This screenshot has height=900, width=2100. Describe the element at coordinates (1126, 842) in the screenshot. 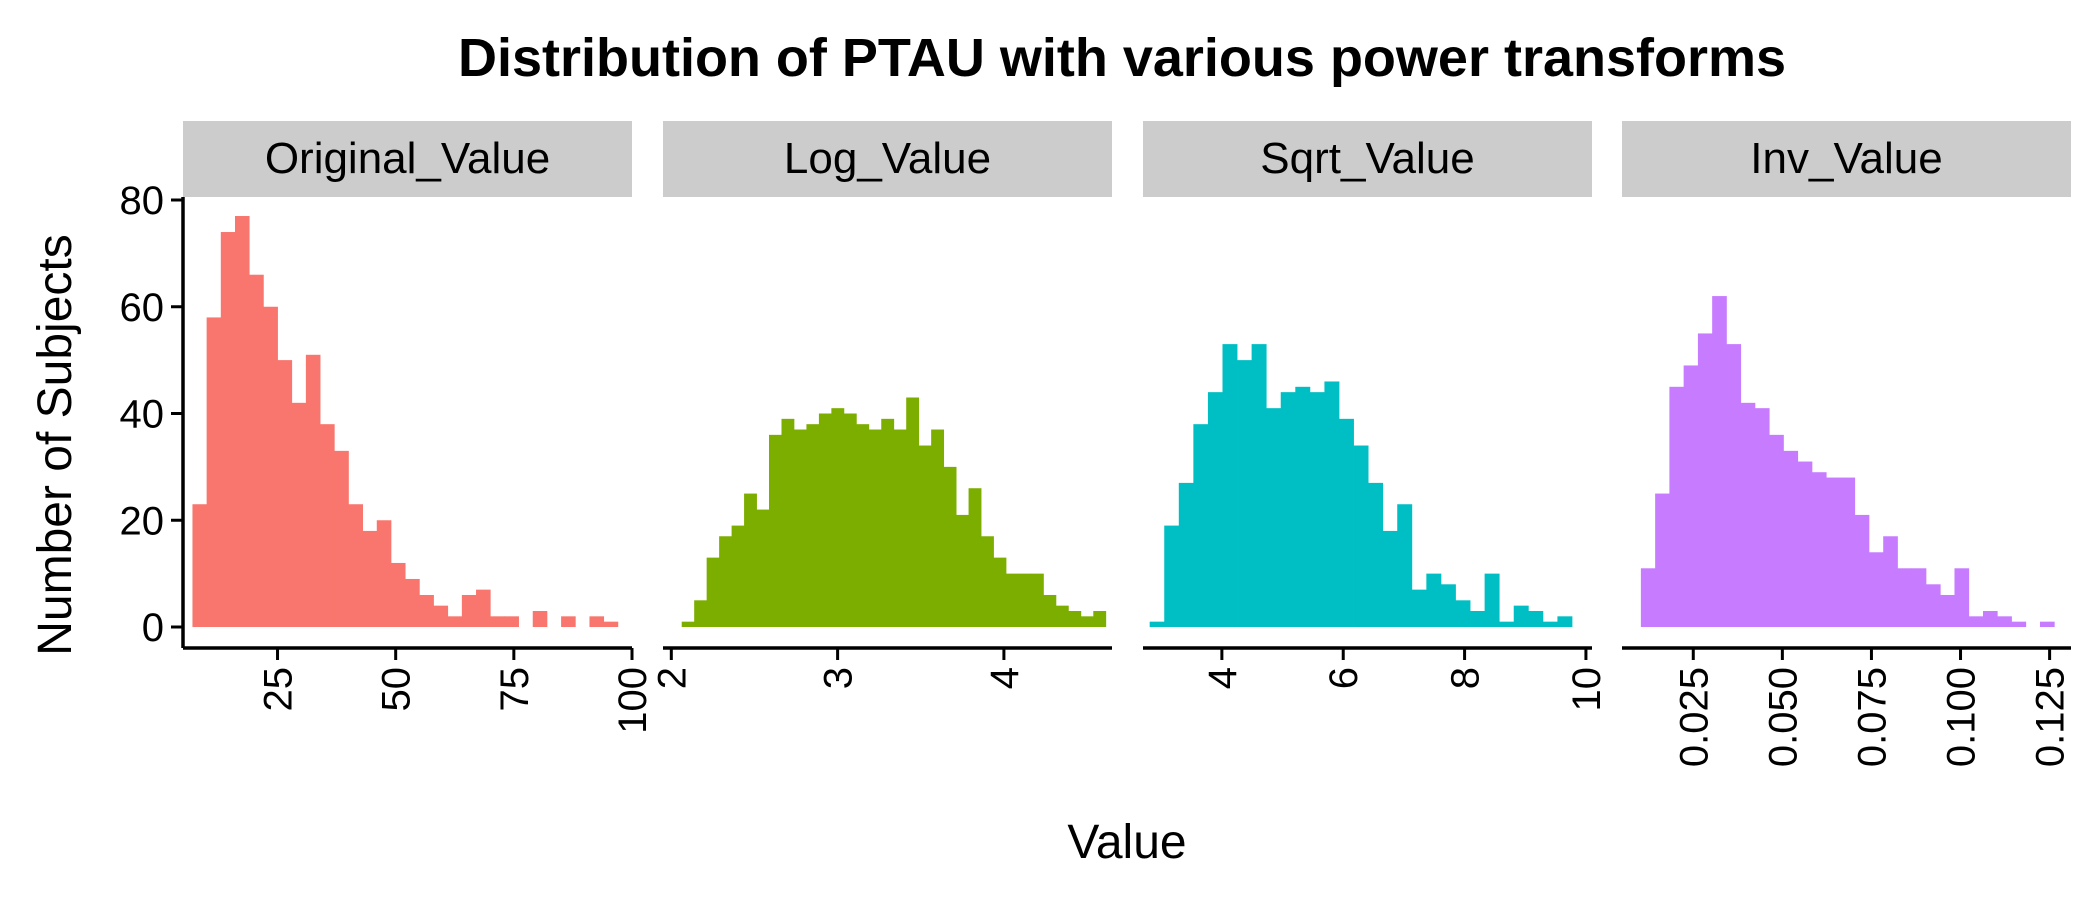

I see `x-axis-title: Value` at that location.